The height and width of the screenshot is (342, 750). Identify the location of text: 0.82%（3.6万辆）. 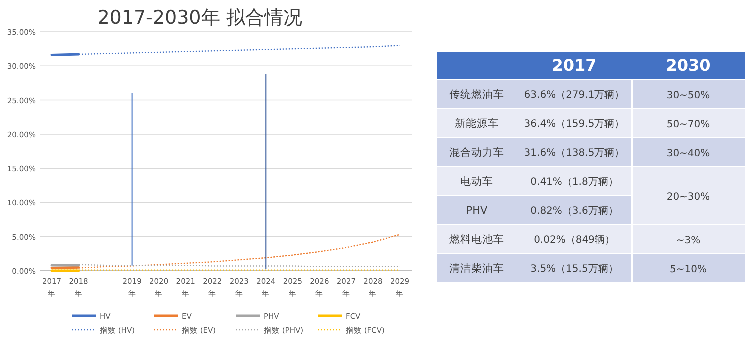
(574, 211).